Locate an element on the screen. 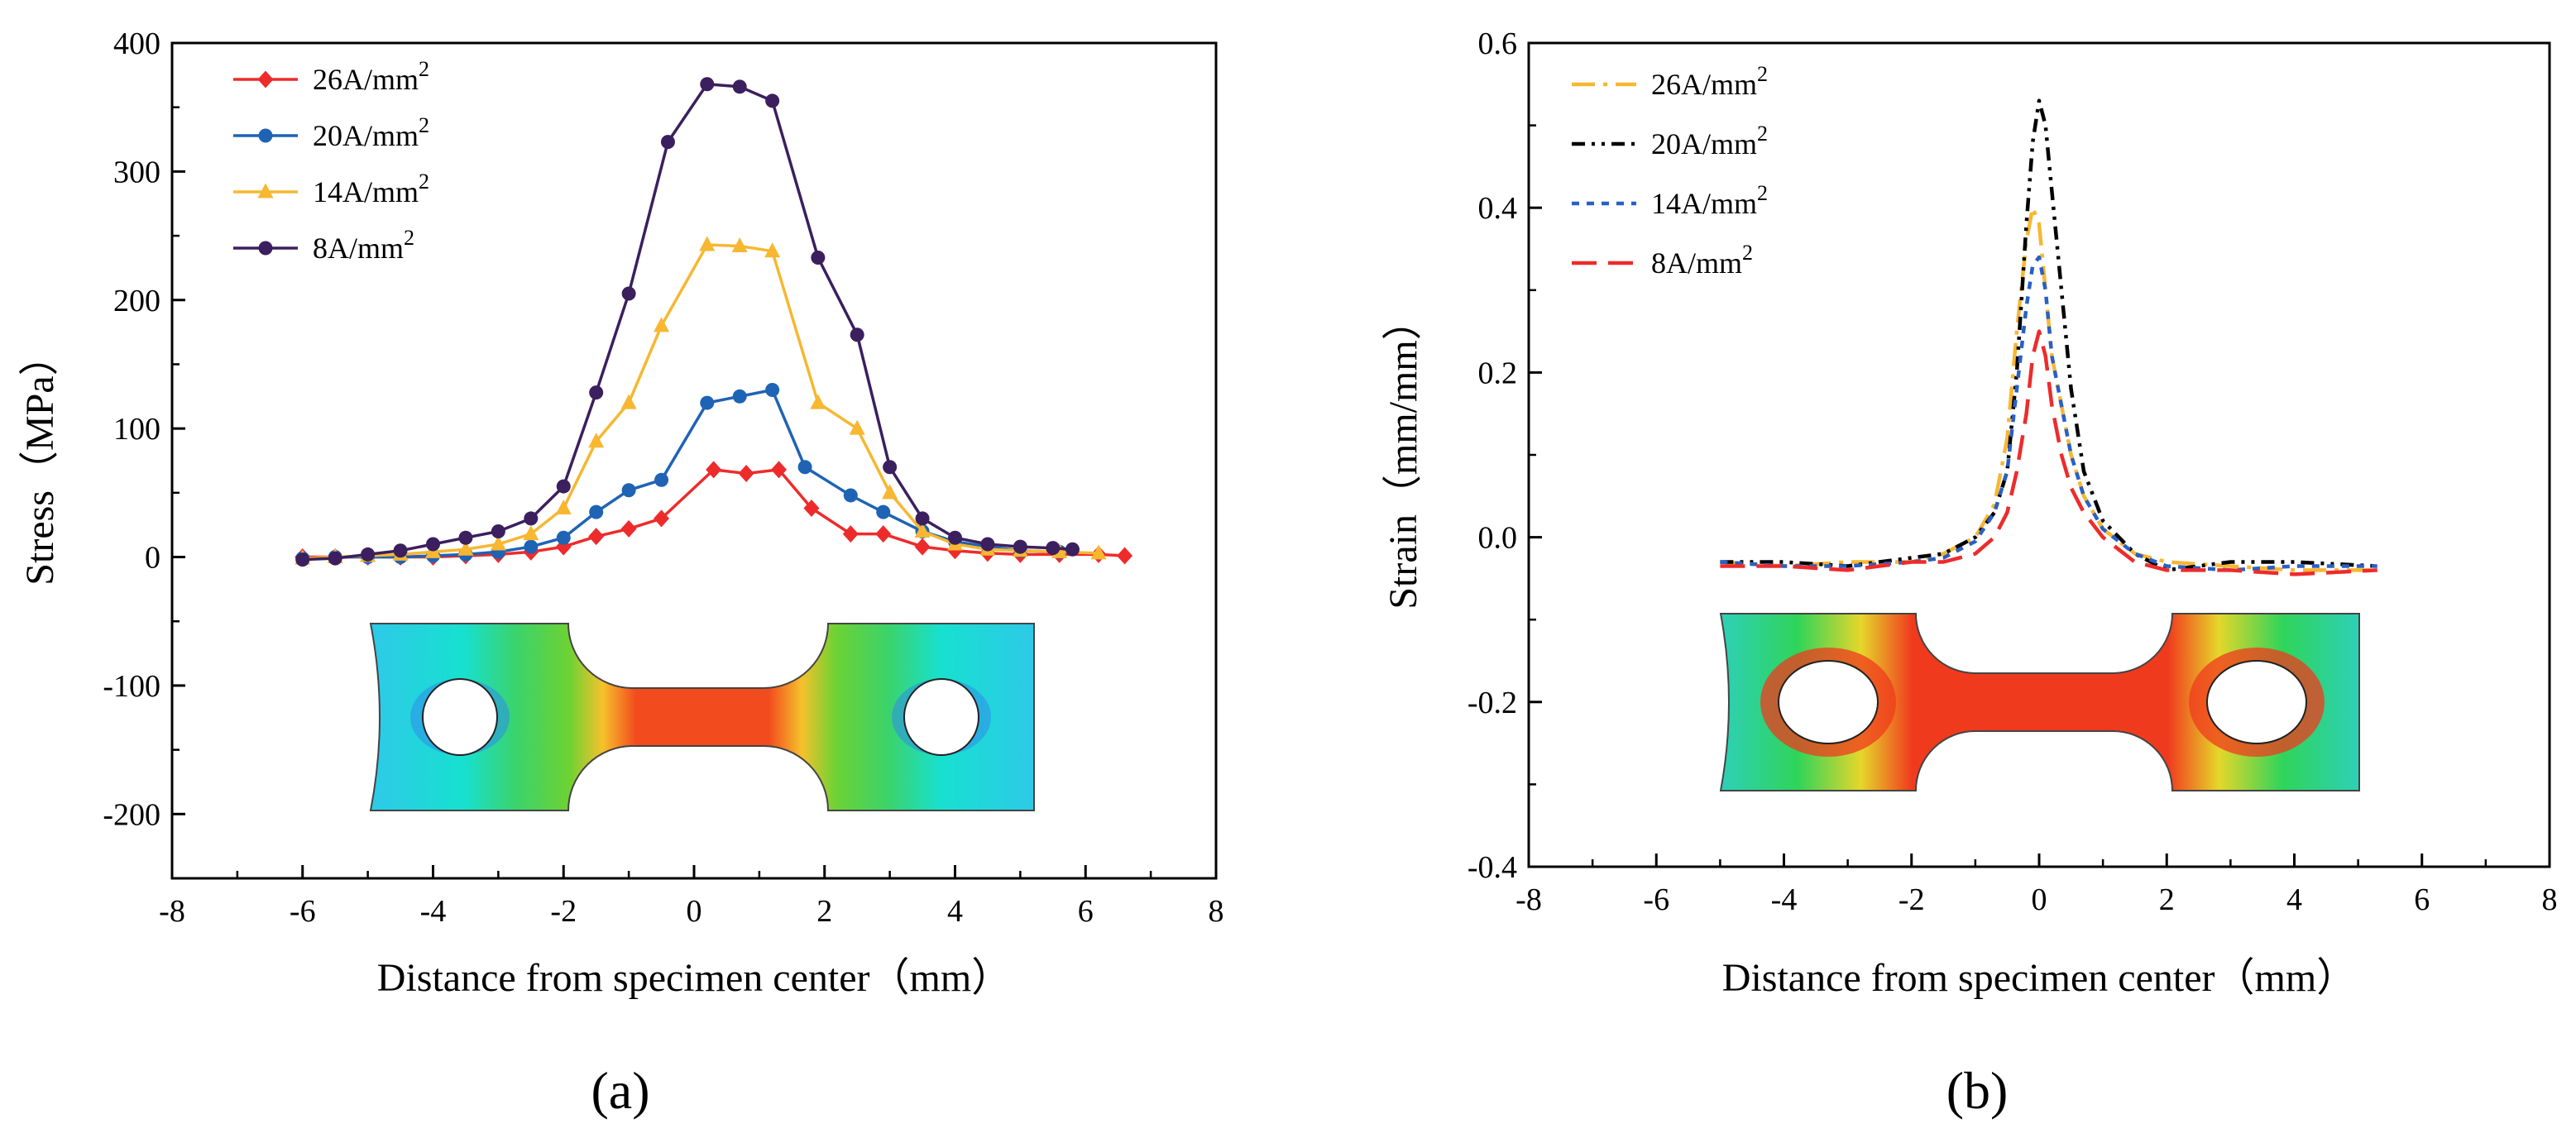 Image resolution: width=2576 pixels, height=1138 pixels. stress-legend: 26A/mm2 20A/mm2 14A/mm2 8A/mm2 is located at coordinates (331, 161).